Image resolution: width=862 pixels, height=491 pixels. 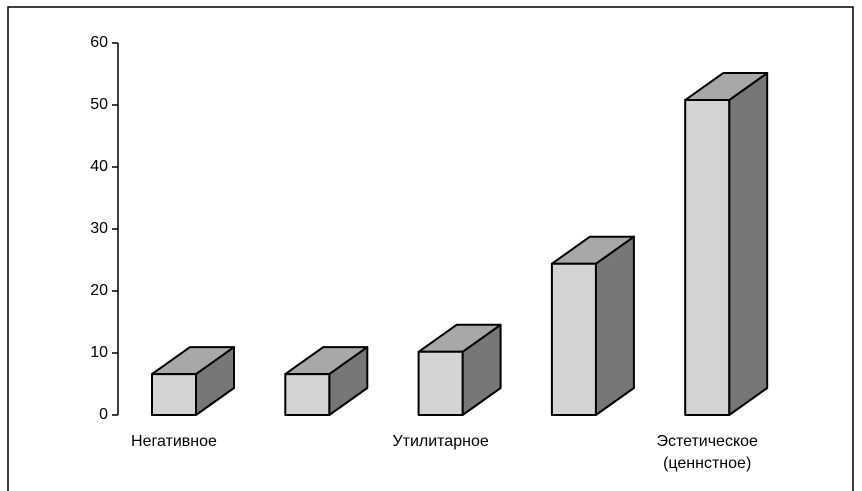 I want to click on x-tick-label: Утилитарное, so click(x=440, y=441).